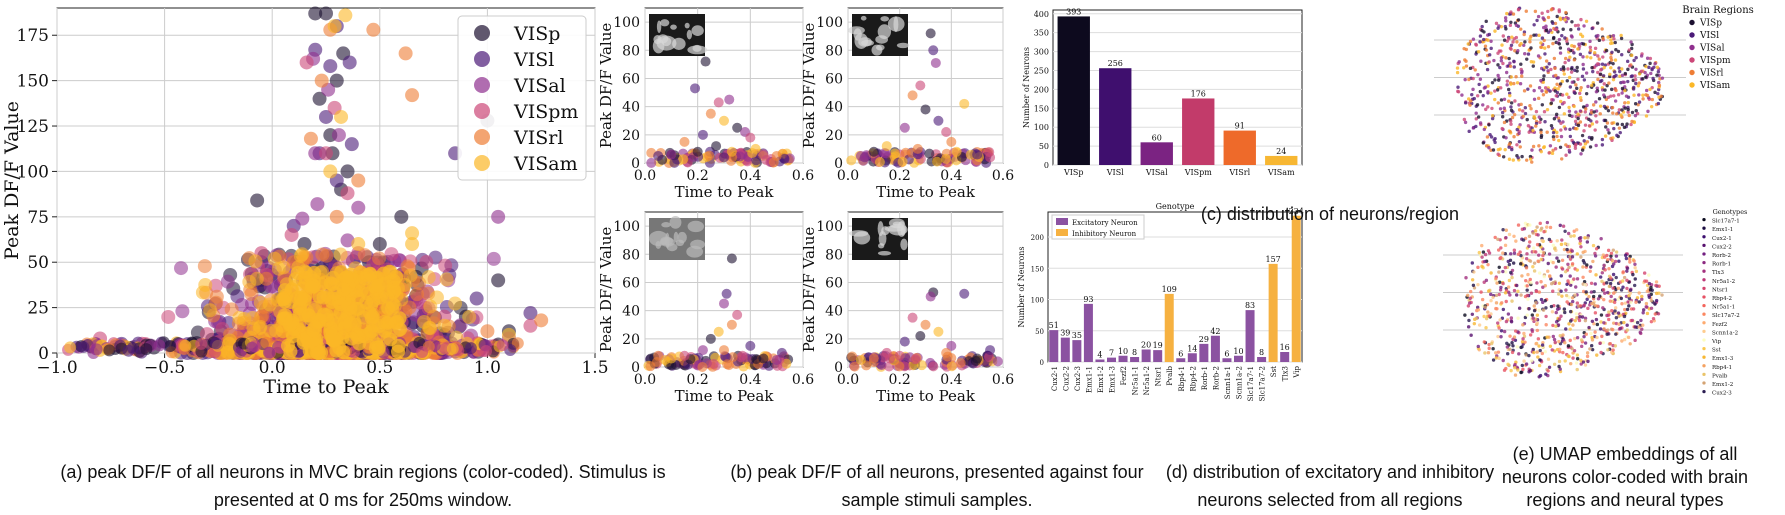  I want to click on y-tick-label: 150, so click(33, 82).